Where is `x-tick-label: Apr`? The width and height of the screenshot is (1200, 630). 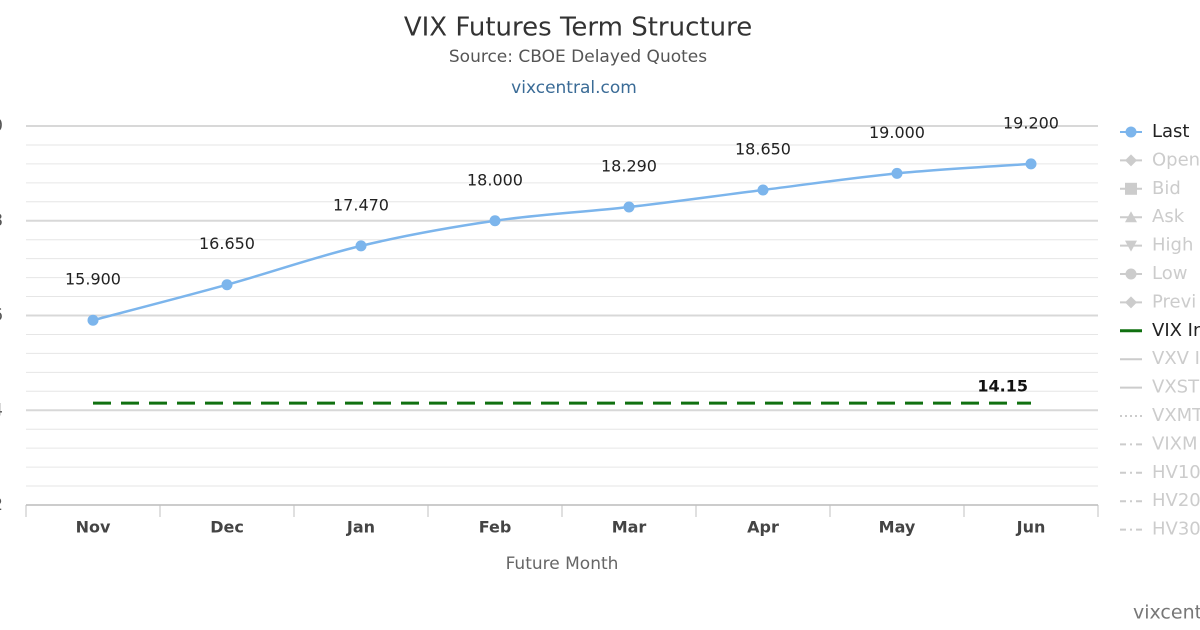 x-tick-label: Apr is located at coordinates (763, 527).